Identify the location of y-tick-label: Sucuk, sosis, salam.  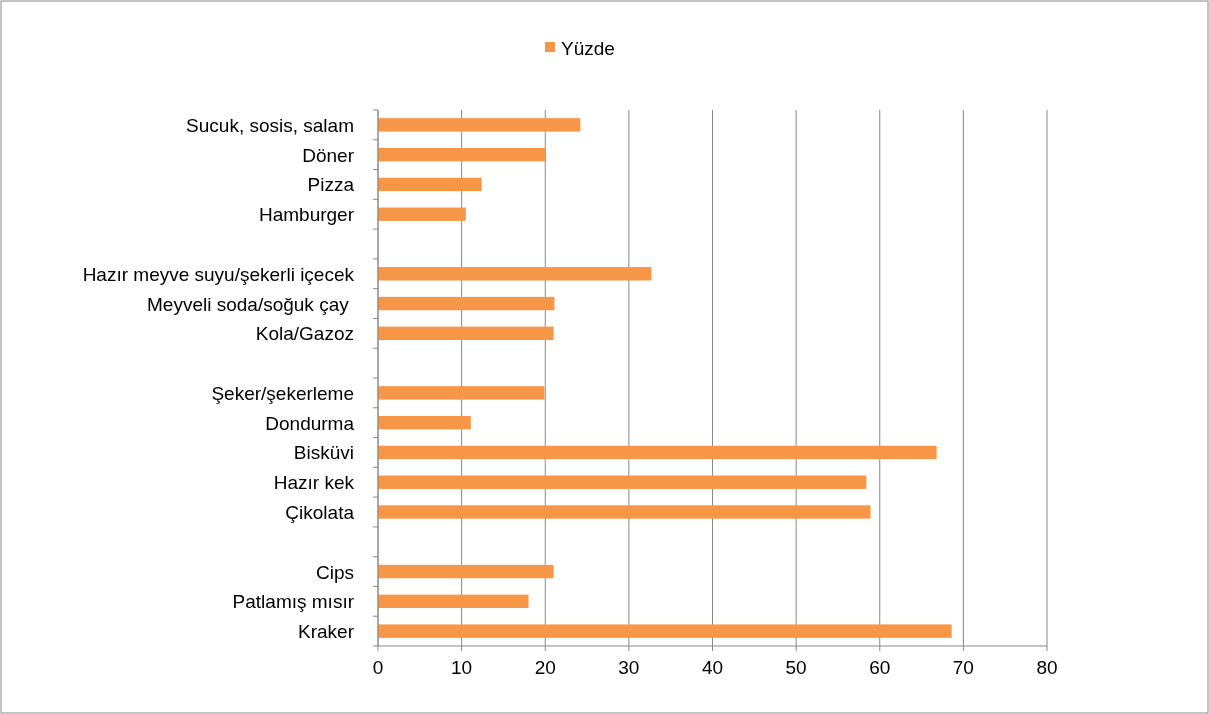
(270, 125).